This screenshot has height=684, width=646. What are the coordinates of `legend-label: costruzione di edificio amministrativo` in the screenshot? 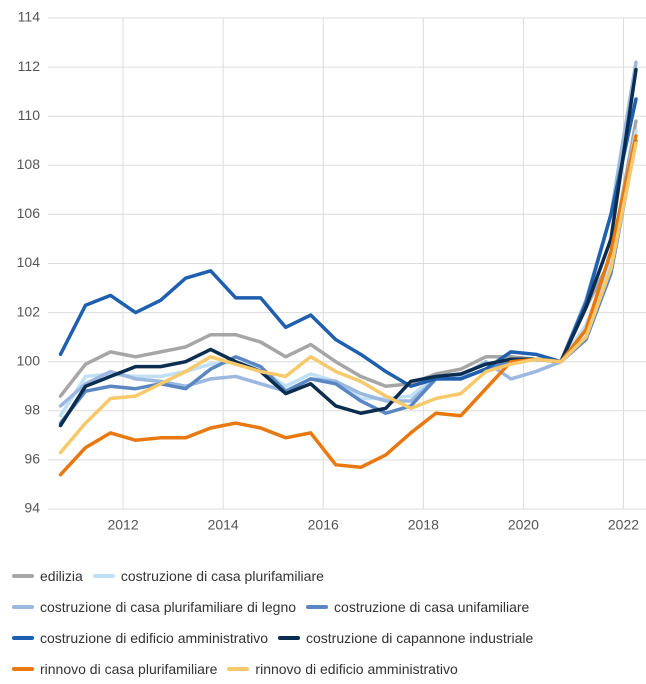 It's located at (154, 637).